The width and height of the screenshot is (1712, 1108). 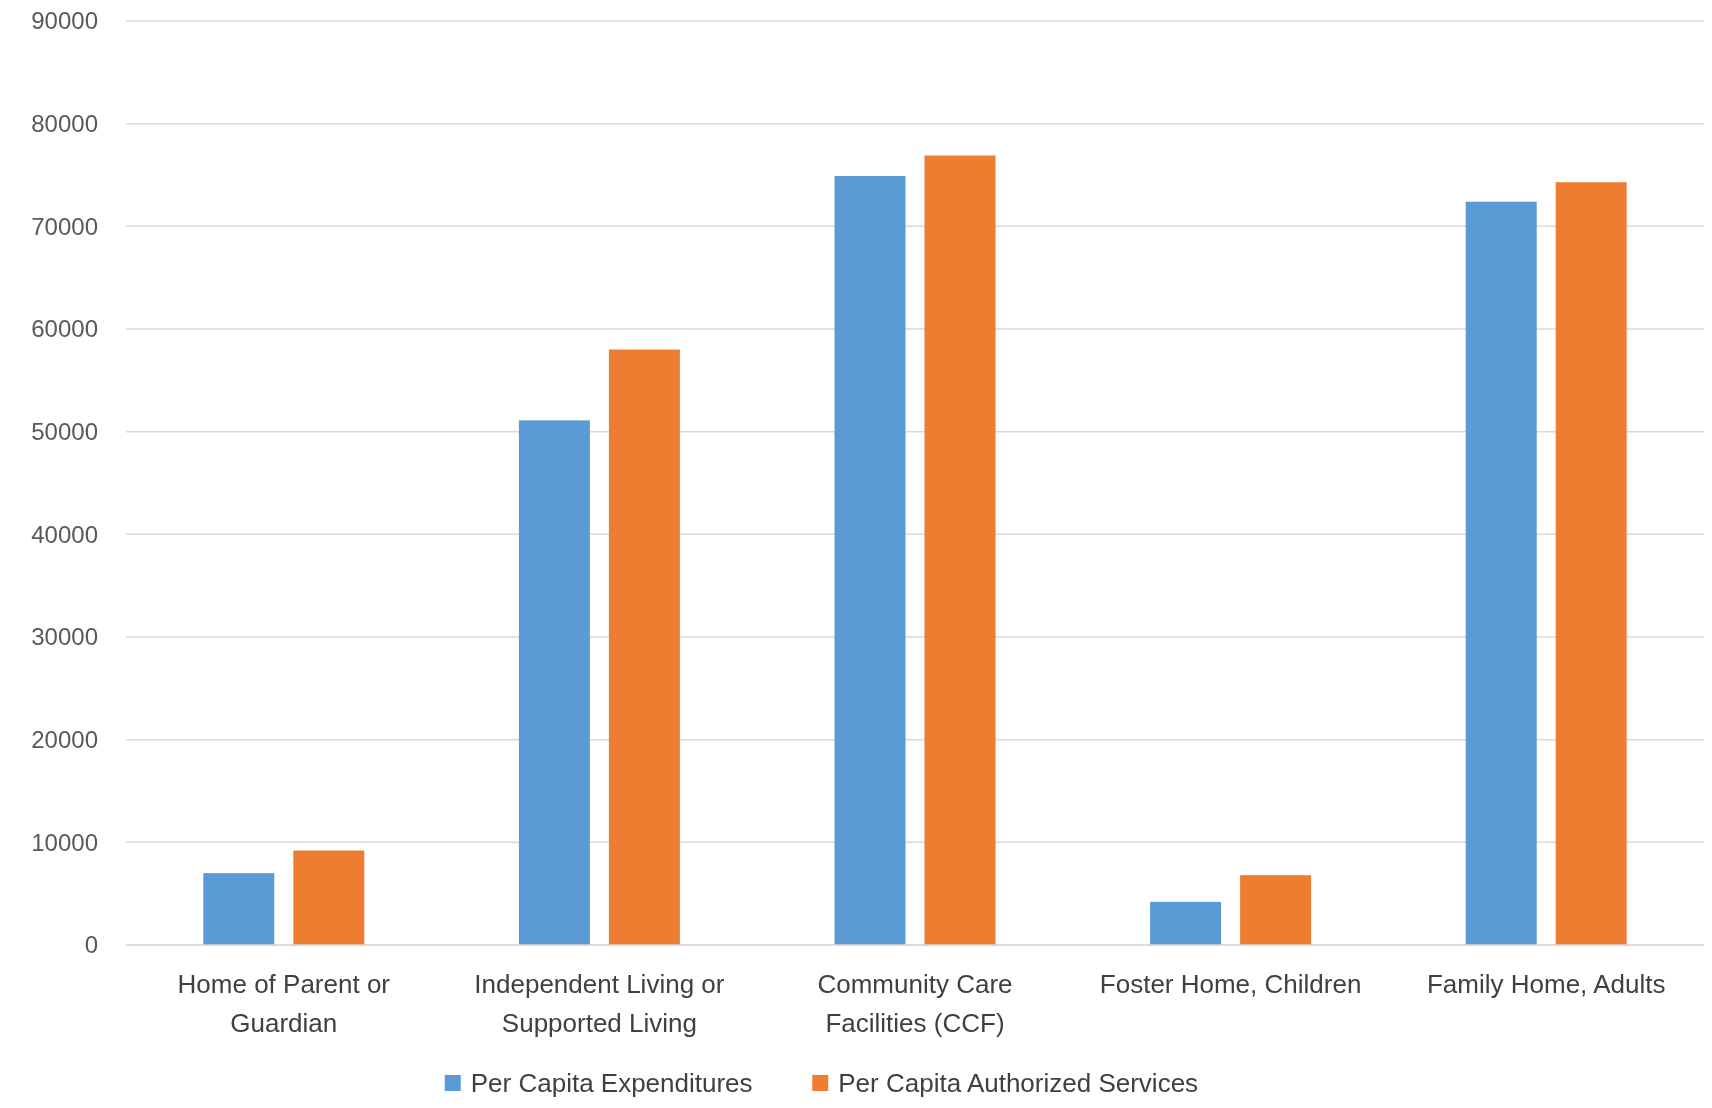 What do you see at coordinates (915, 1003) in the screenshot?
I see `x-tick-label: Community Care Facilities (CCF)` at bounding box center [915, 1003].